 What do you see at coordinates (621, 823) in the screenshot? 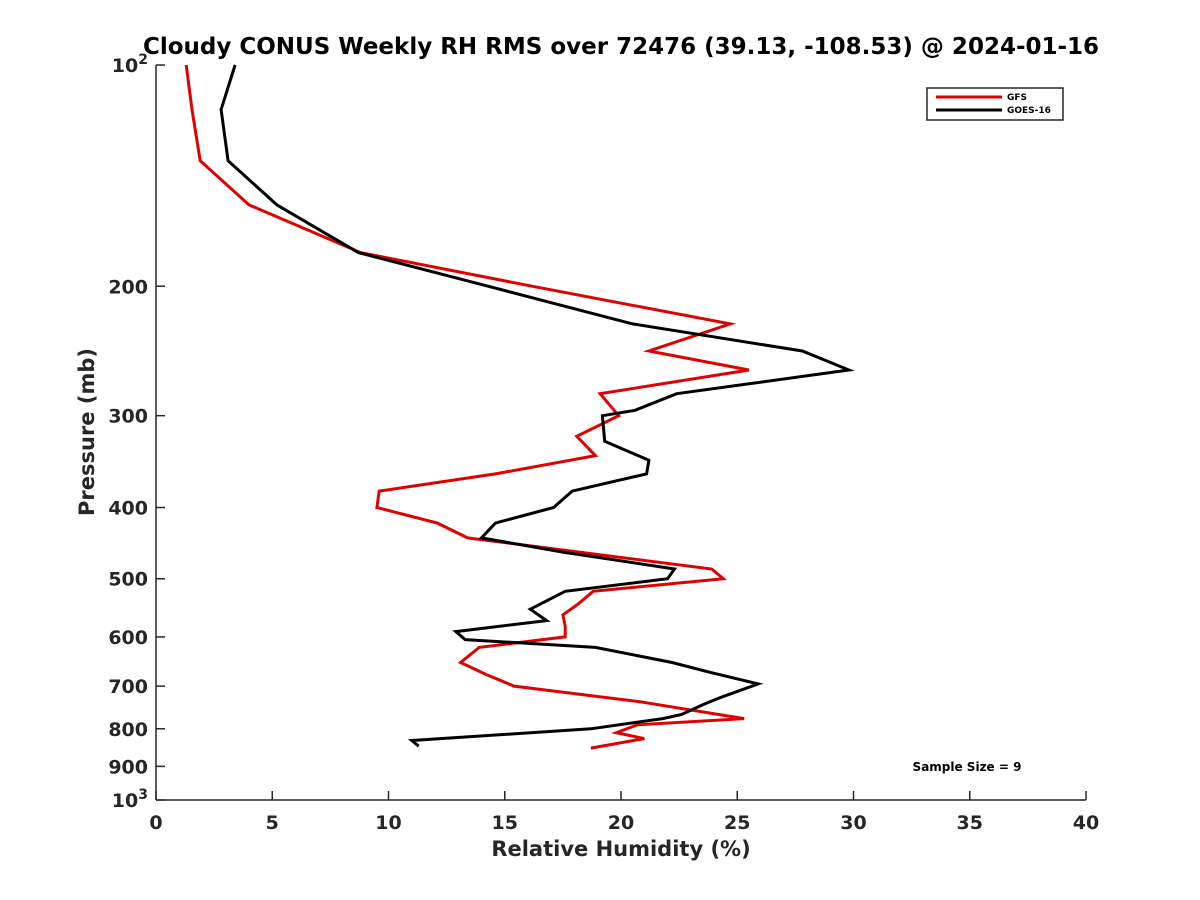
I see `x-tick-label: 20` at bounding box center [621, 823].